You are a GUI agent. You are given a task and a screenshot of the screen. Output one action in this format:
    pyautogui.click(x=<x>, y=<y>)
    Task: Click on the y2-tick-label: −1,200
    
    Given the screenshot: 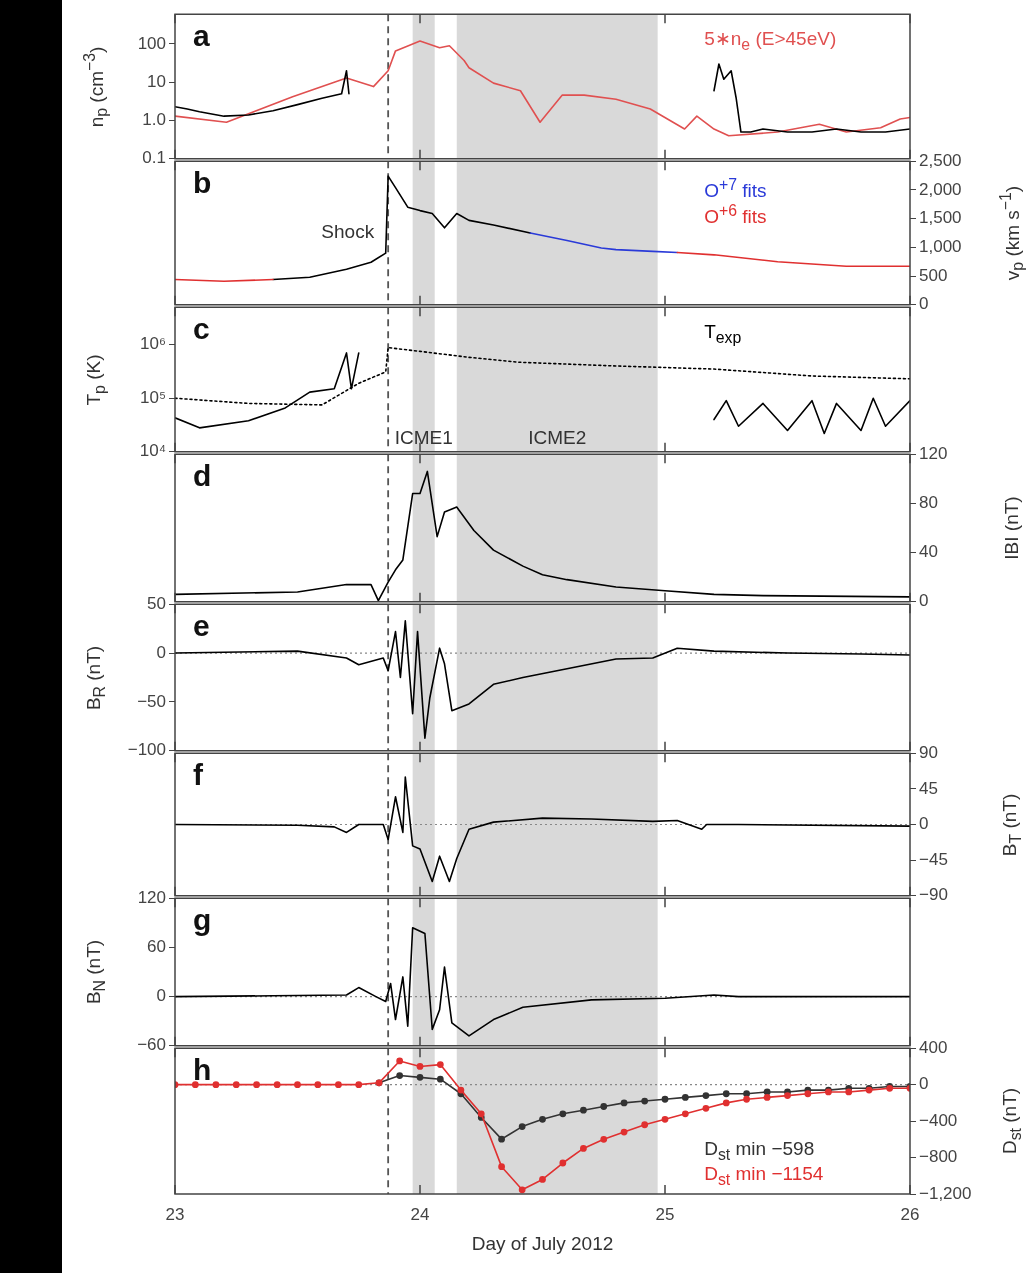 What is the action you would take?
    pyautogui.click(x=945, y=1193)
    